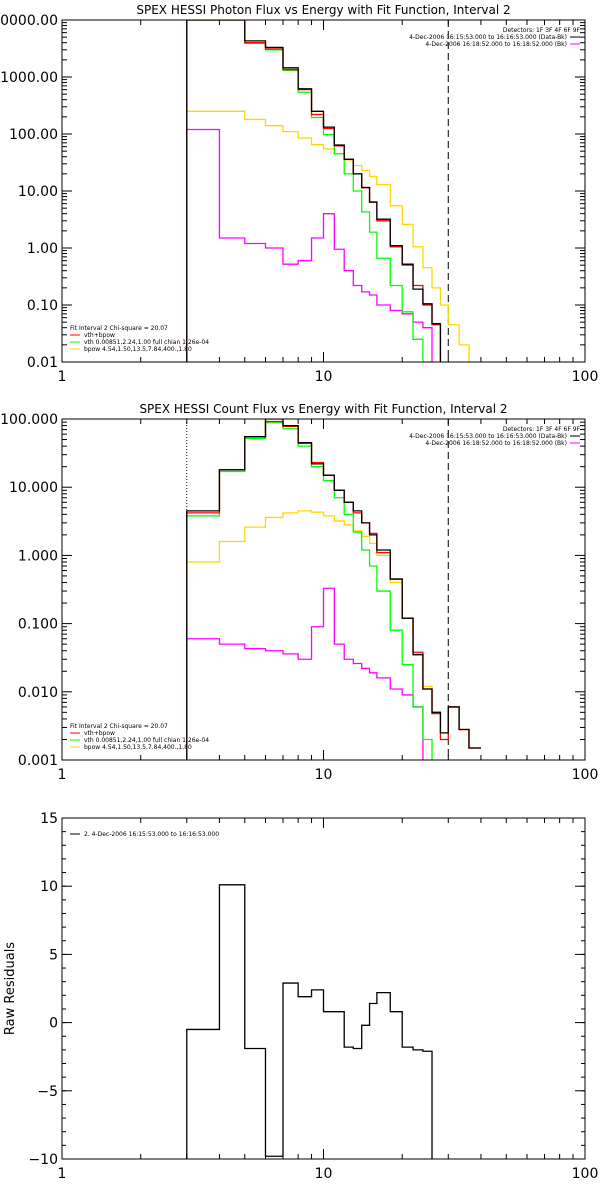 This screenshot has height=1200, width=600. Describe the element at coordinates (309, 1021) in the screenshot. I see `series-residuals` at that location.